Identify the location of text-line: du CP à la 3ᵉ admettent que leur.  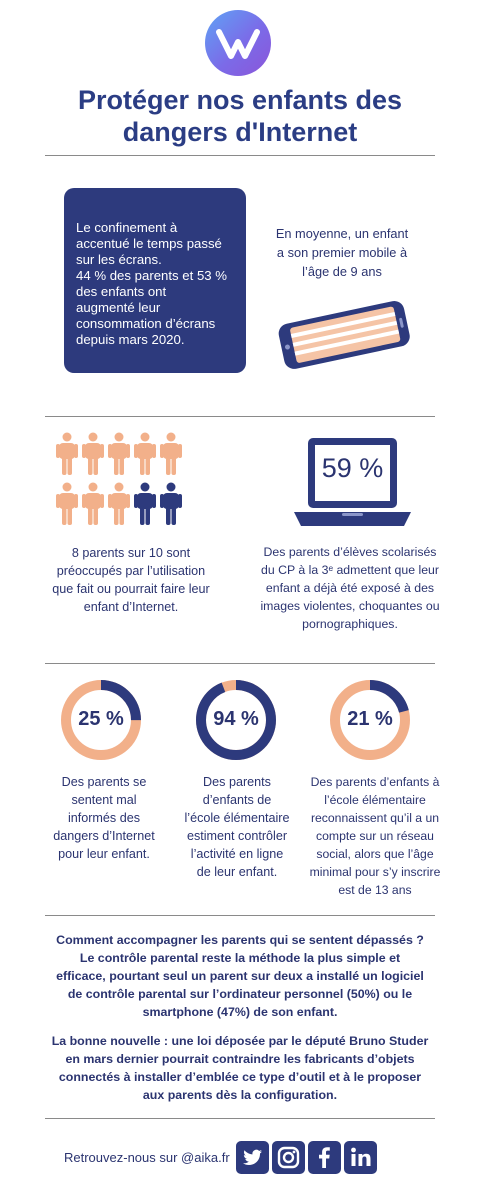
(350, 570).